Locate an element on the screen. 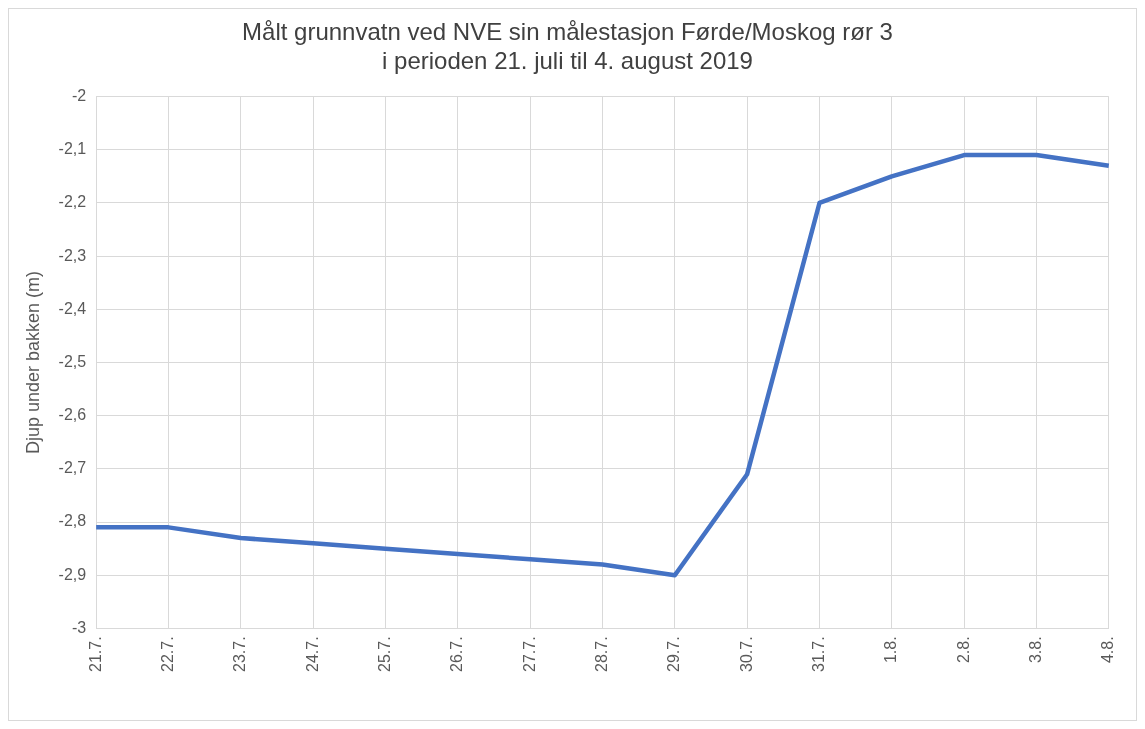 The height and width of the screenshot is (729, 1145). y-tick-label: -2 is located at coordinates (79, 96).